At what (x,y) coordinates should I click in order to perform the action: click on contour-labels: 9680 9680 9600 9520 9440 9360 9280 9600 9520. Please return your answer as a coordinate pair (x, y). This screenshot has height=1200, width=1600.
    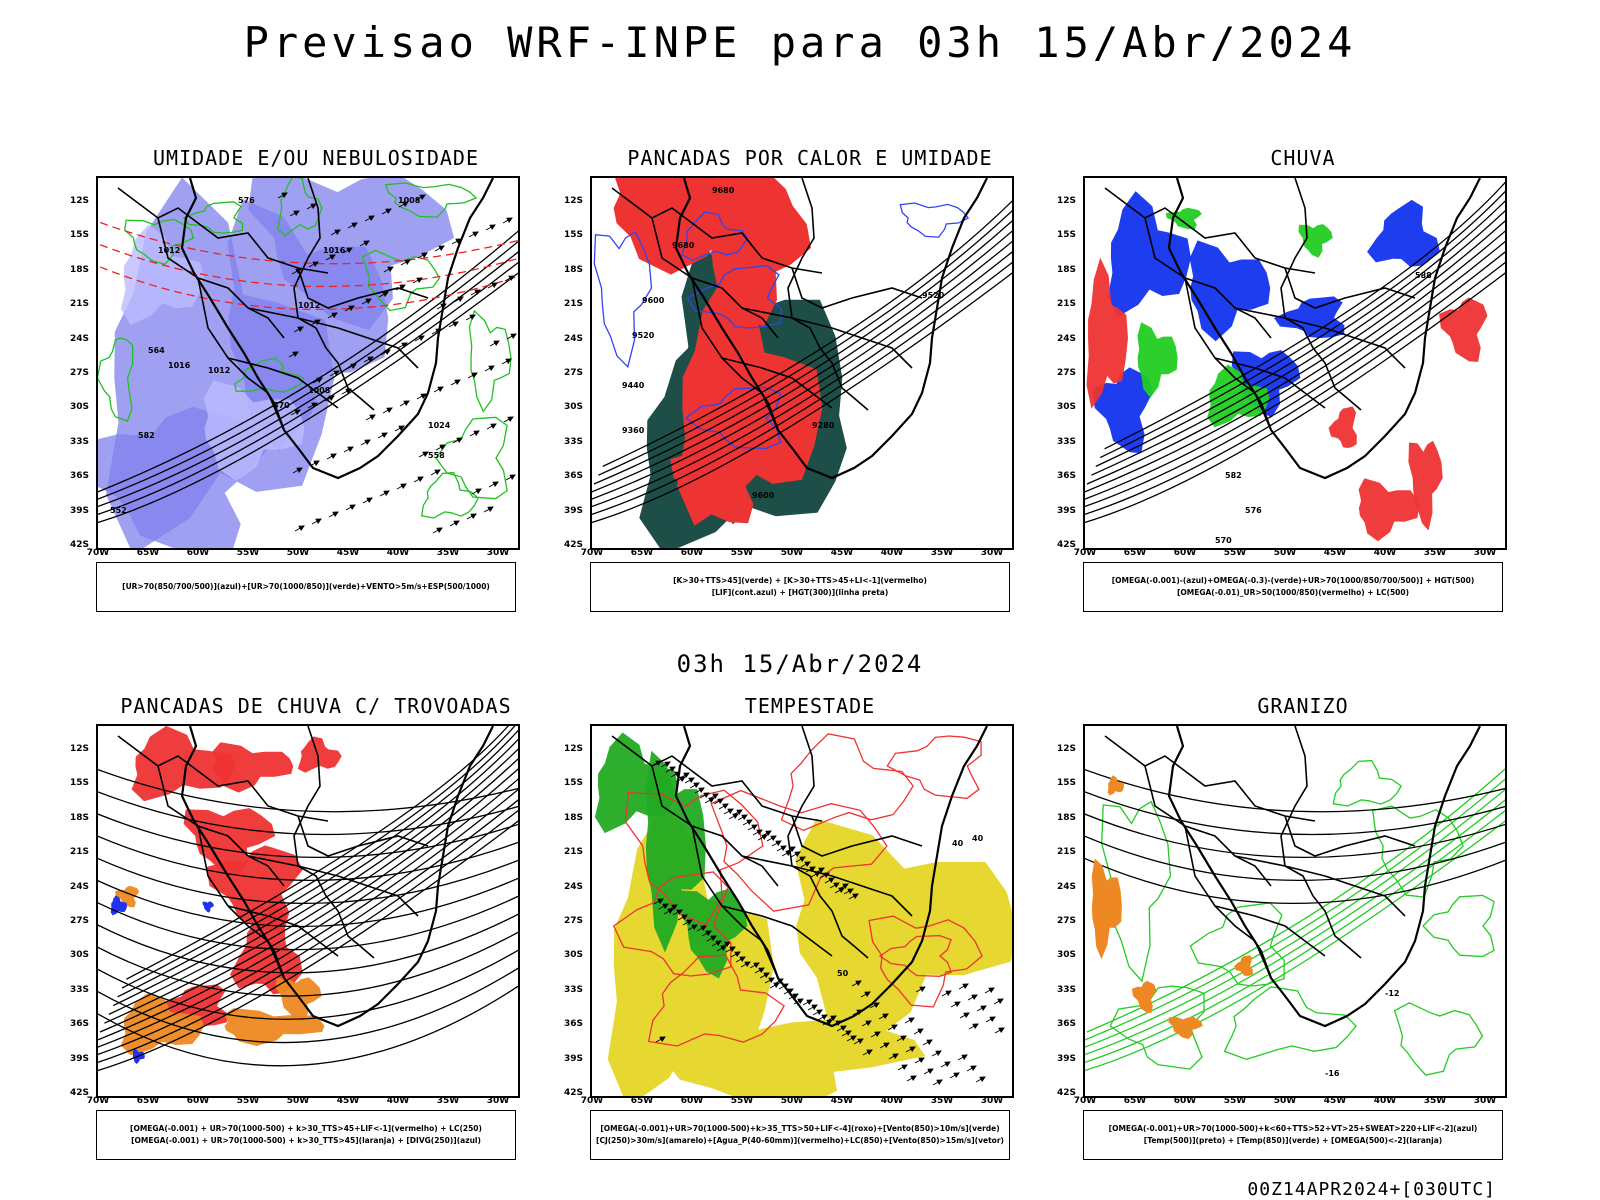
    Looking at the image, I should click on (783, 343).